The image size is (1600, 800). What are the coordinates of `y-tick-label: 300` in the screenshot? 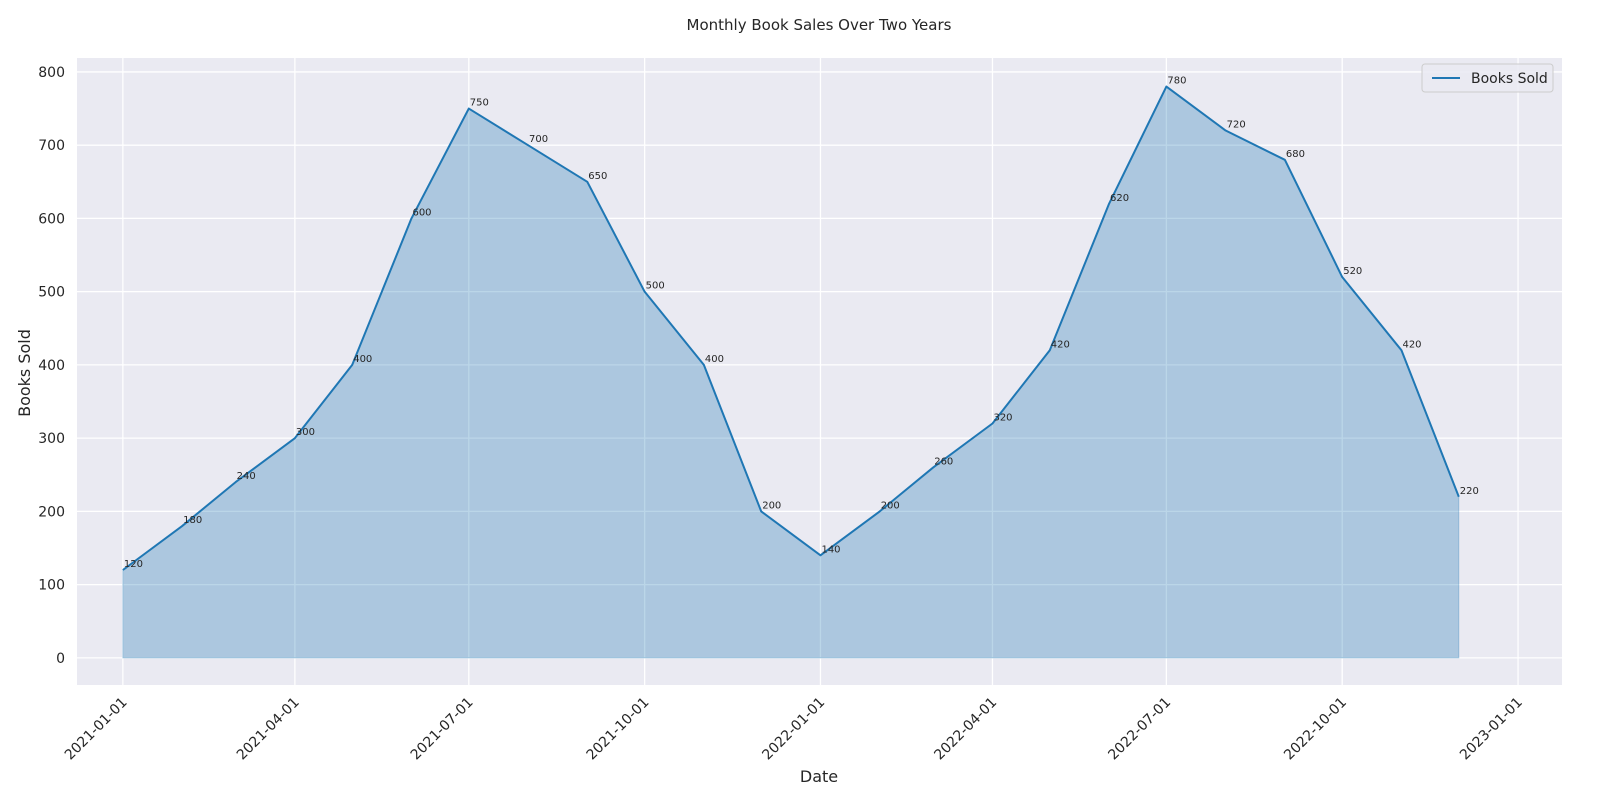 It's located at (51, 439).